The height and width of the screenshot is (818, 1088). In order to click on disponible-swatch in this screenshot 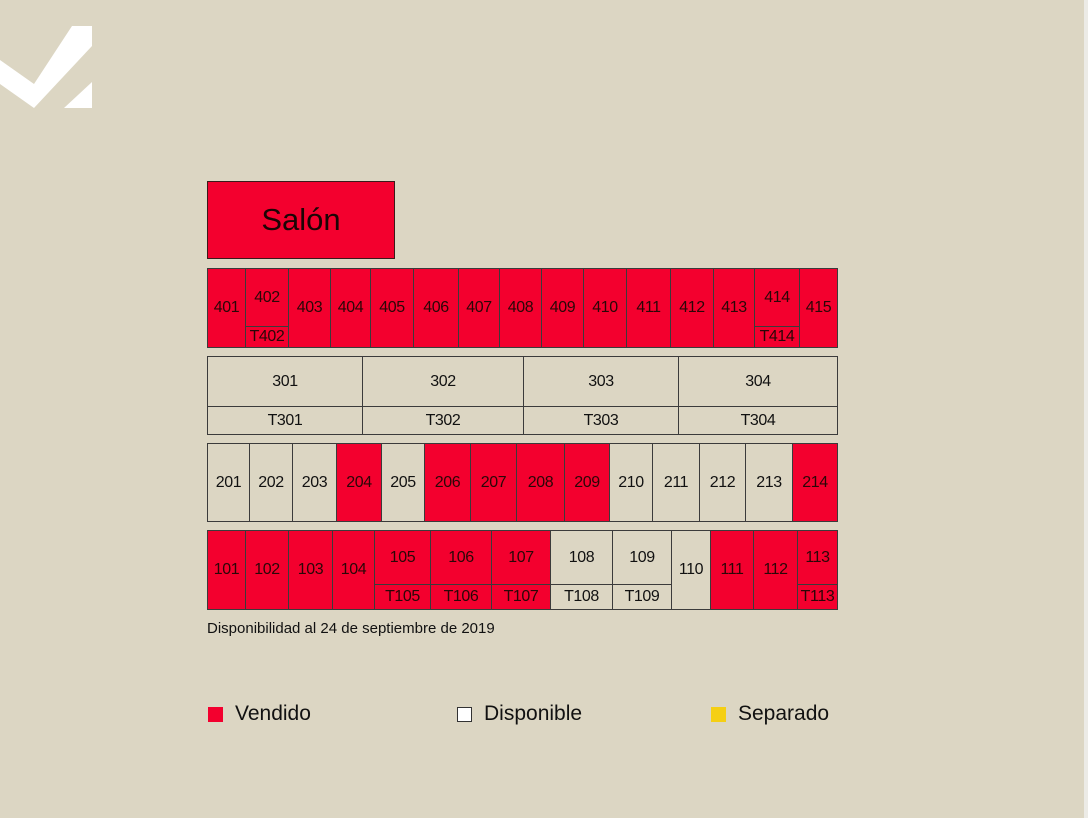, I will do `click(464, 714)`.